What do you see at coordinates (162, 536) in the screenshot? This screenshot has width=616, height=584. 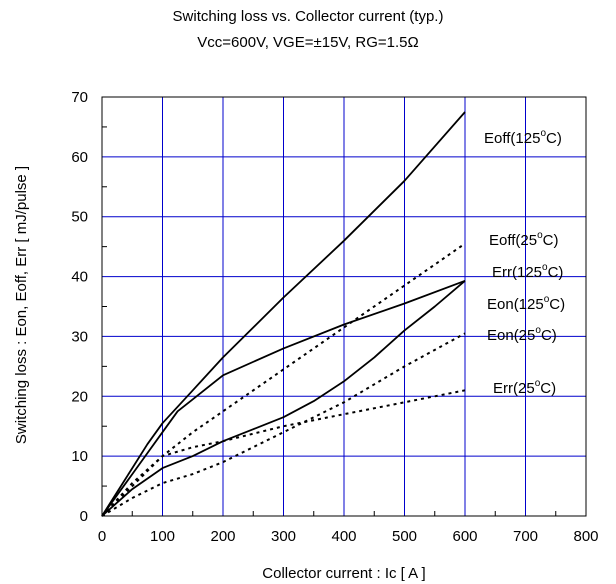 I see `x-tick-label: 100` at bounding box center [162, 536].